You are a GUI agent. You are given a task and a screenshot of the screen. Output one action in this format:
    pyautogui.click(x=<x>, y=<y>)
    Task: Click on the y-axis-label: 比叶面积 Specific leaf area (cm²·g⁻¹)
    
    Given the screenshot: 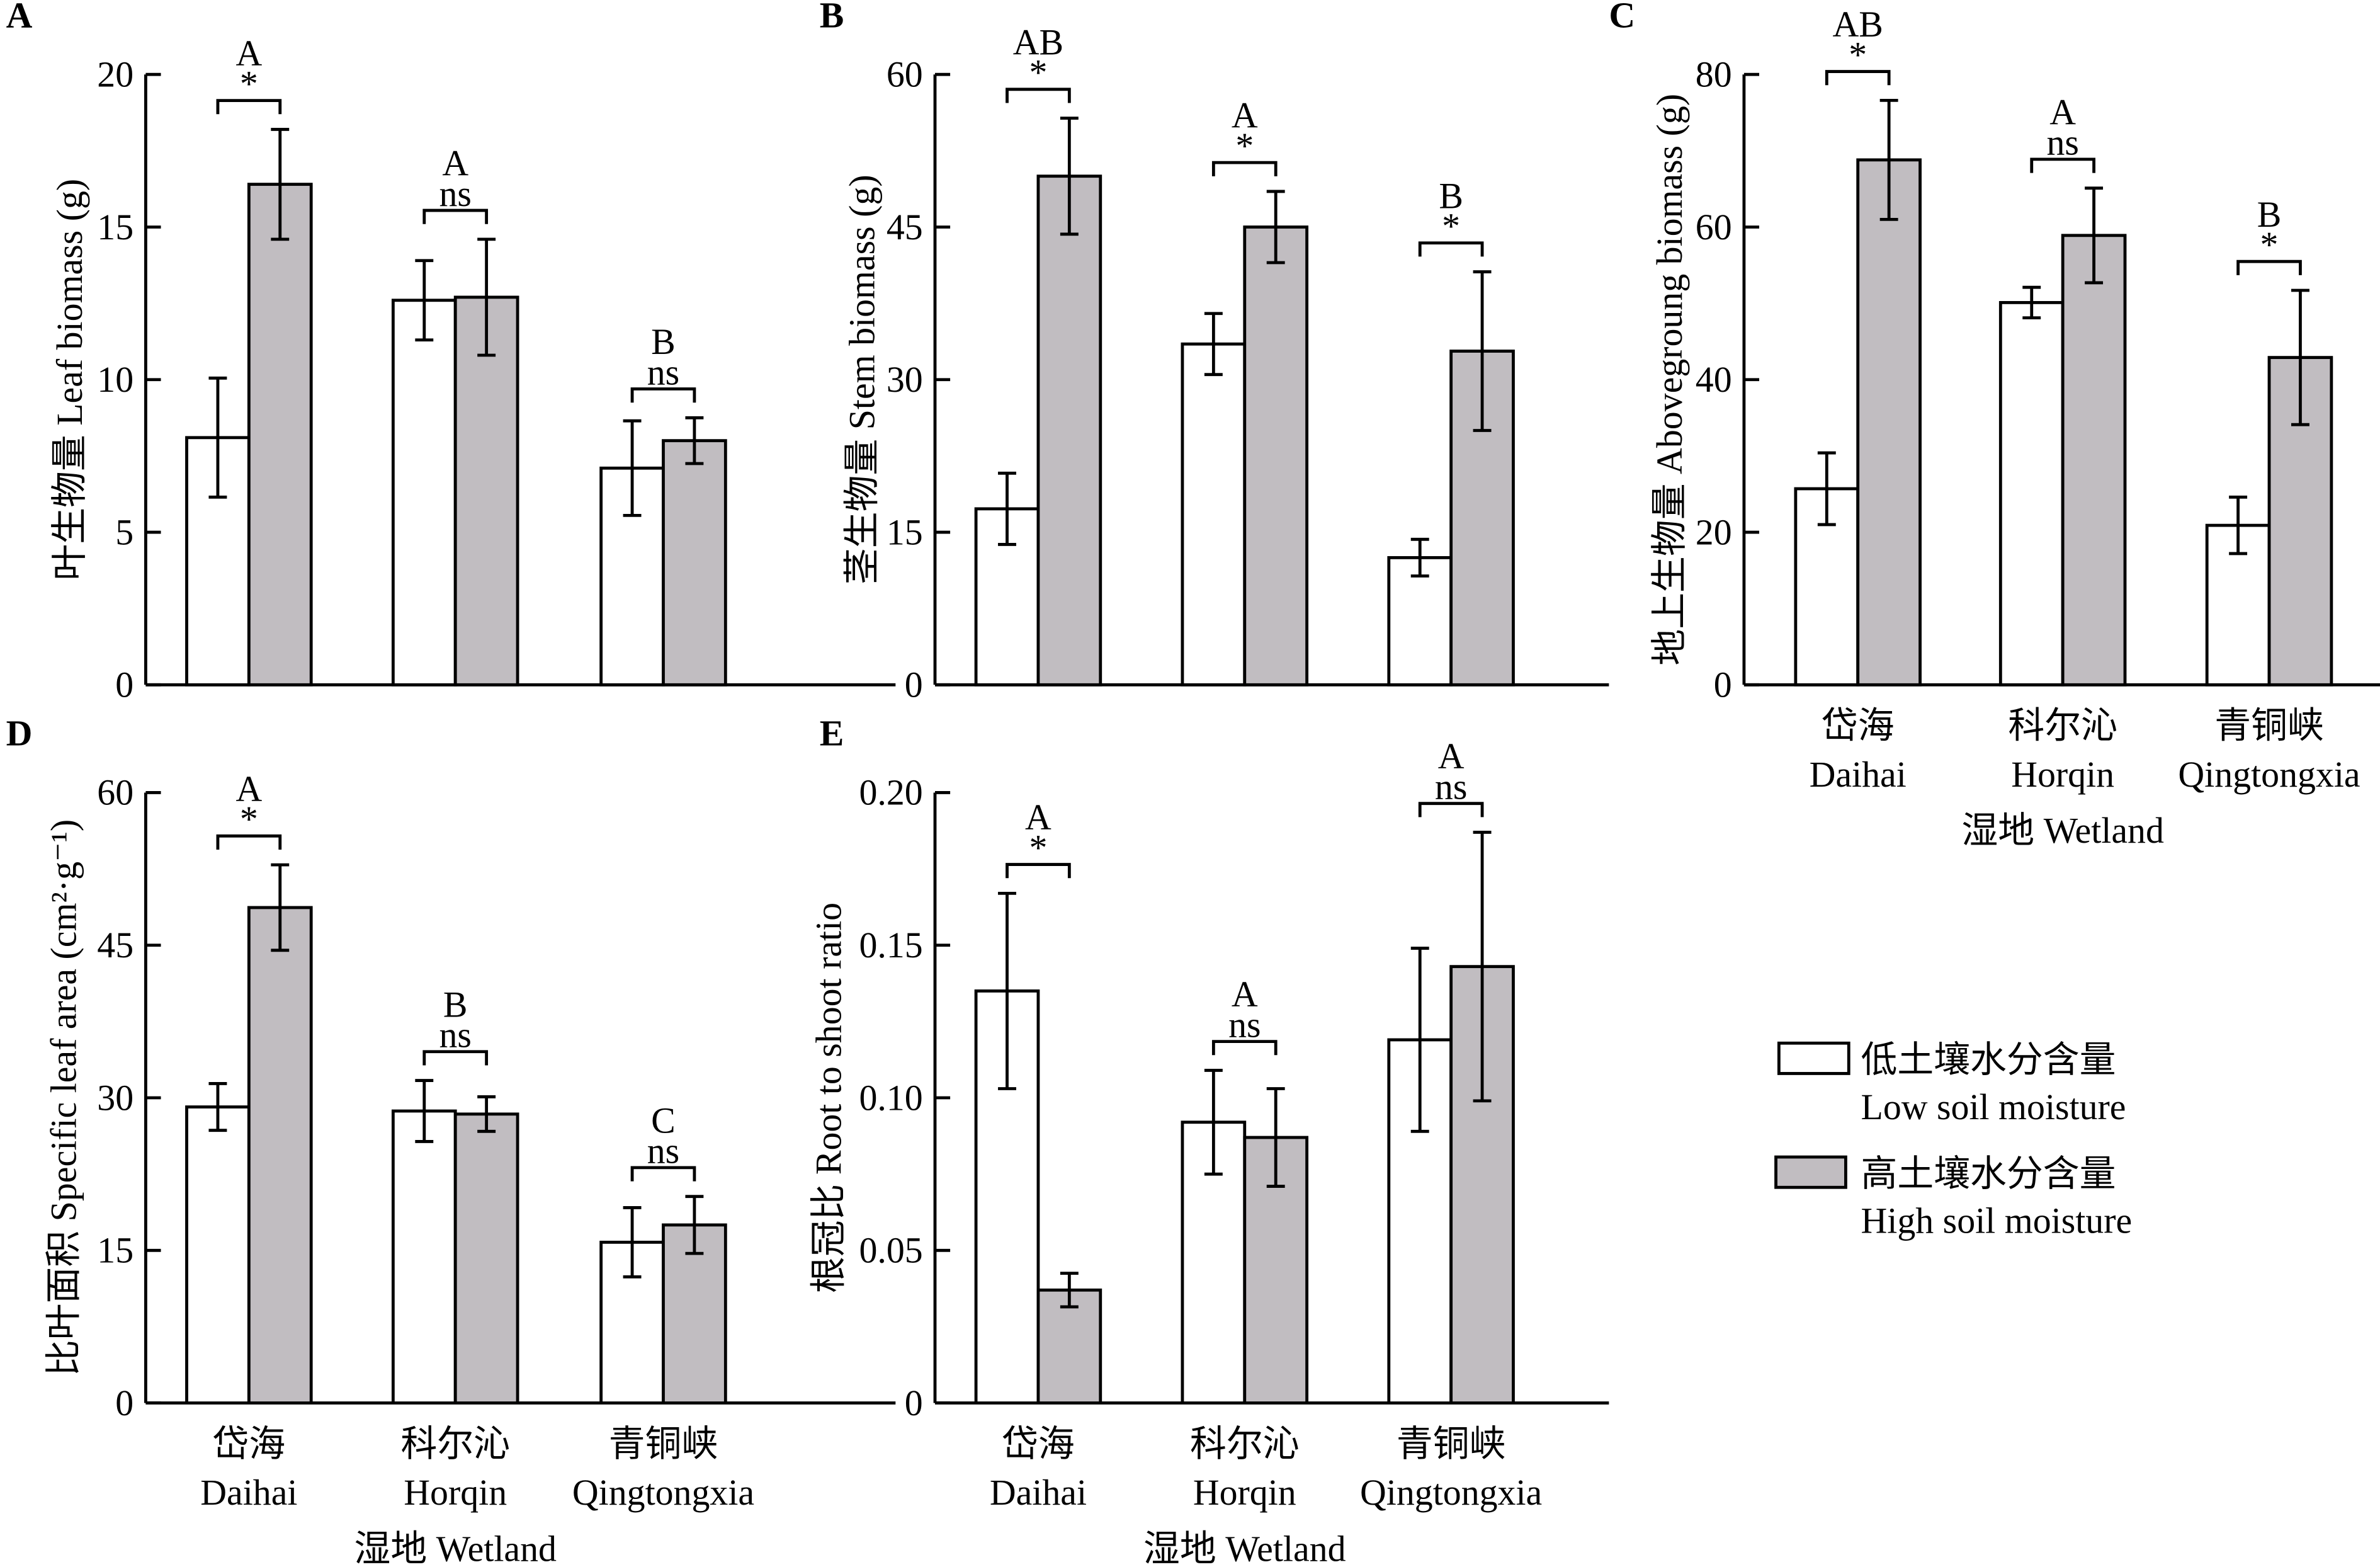 What is the action you would take?
    pyautogui.click(x=63, y=1097)
    